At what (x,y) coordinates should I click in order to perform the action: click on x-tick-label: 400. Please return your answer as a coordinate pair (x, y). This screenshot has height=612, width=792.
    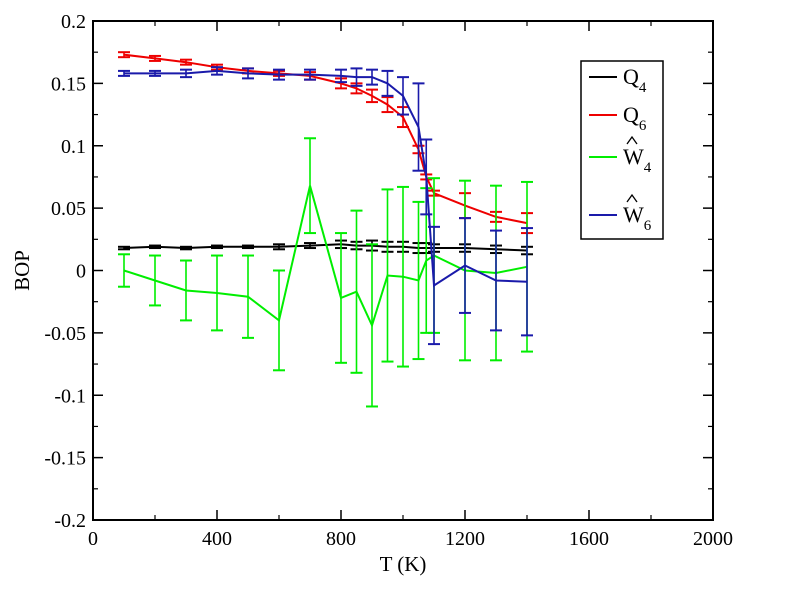
    Looking at the image, I should click on (217, 539).